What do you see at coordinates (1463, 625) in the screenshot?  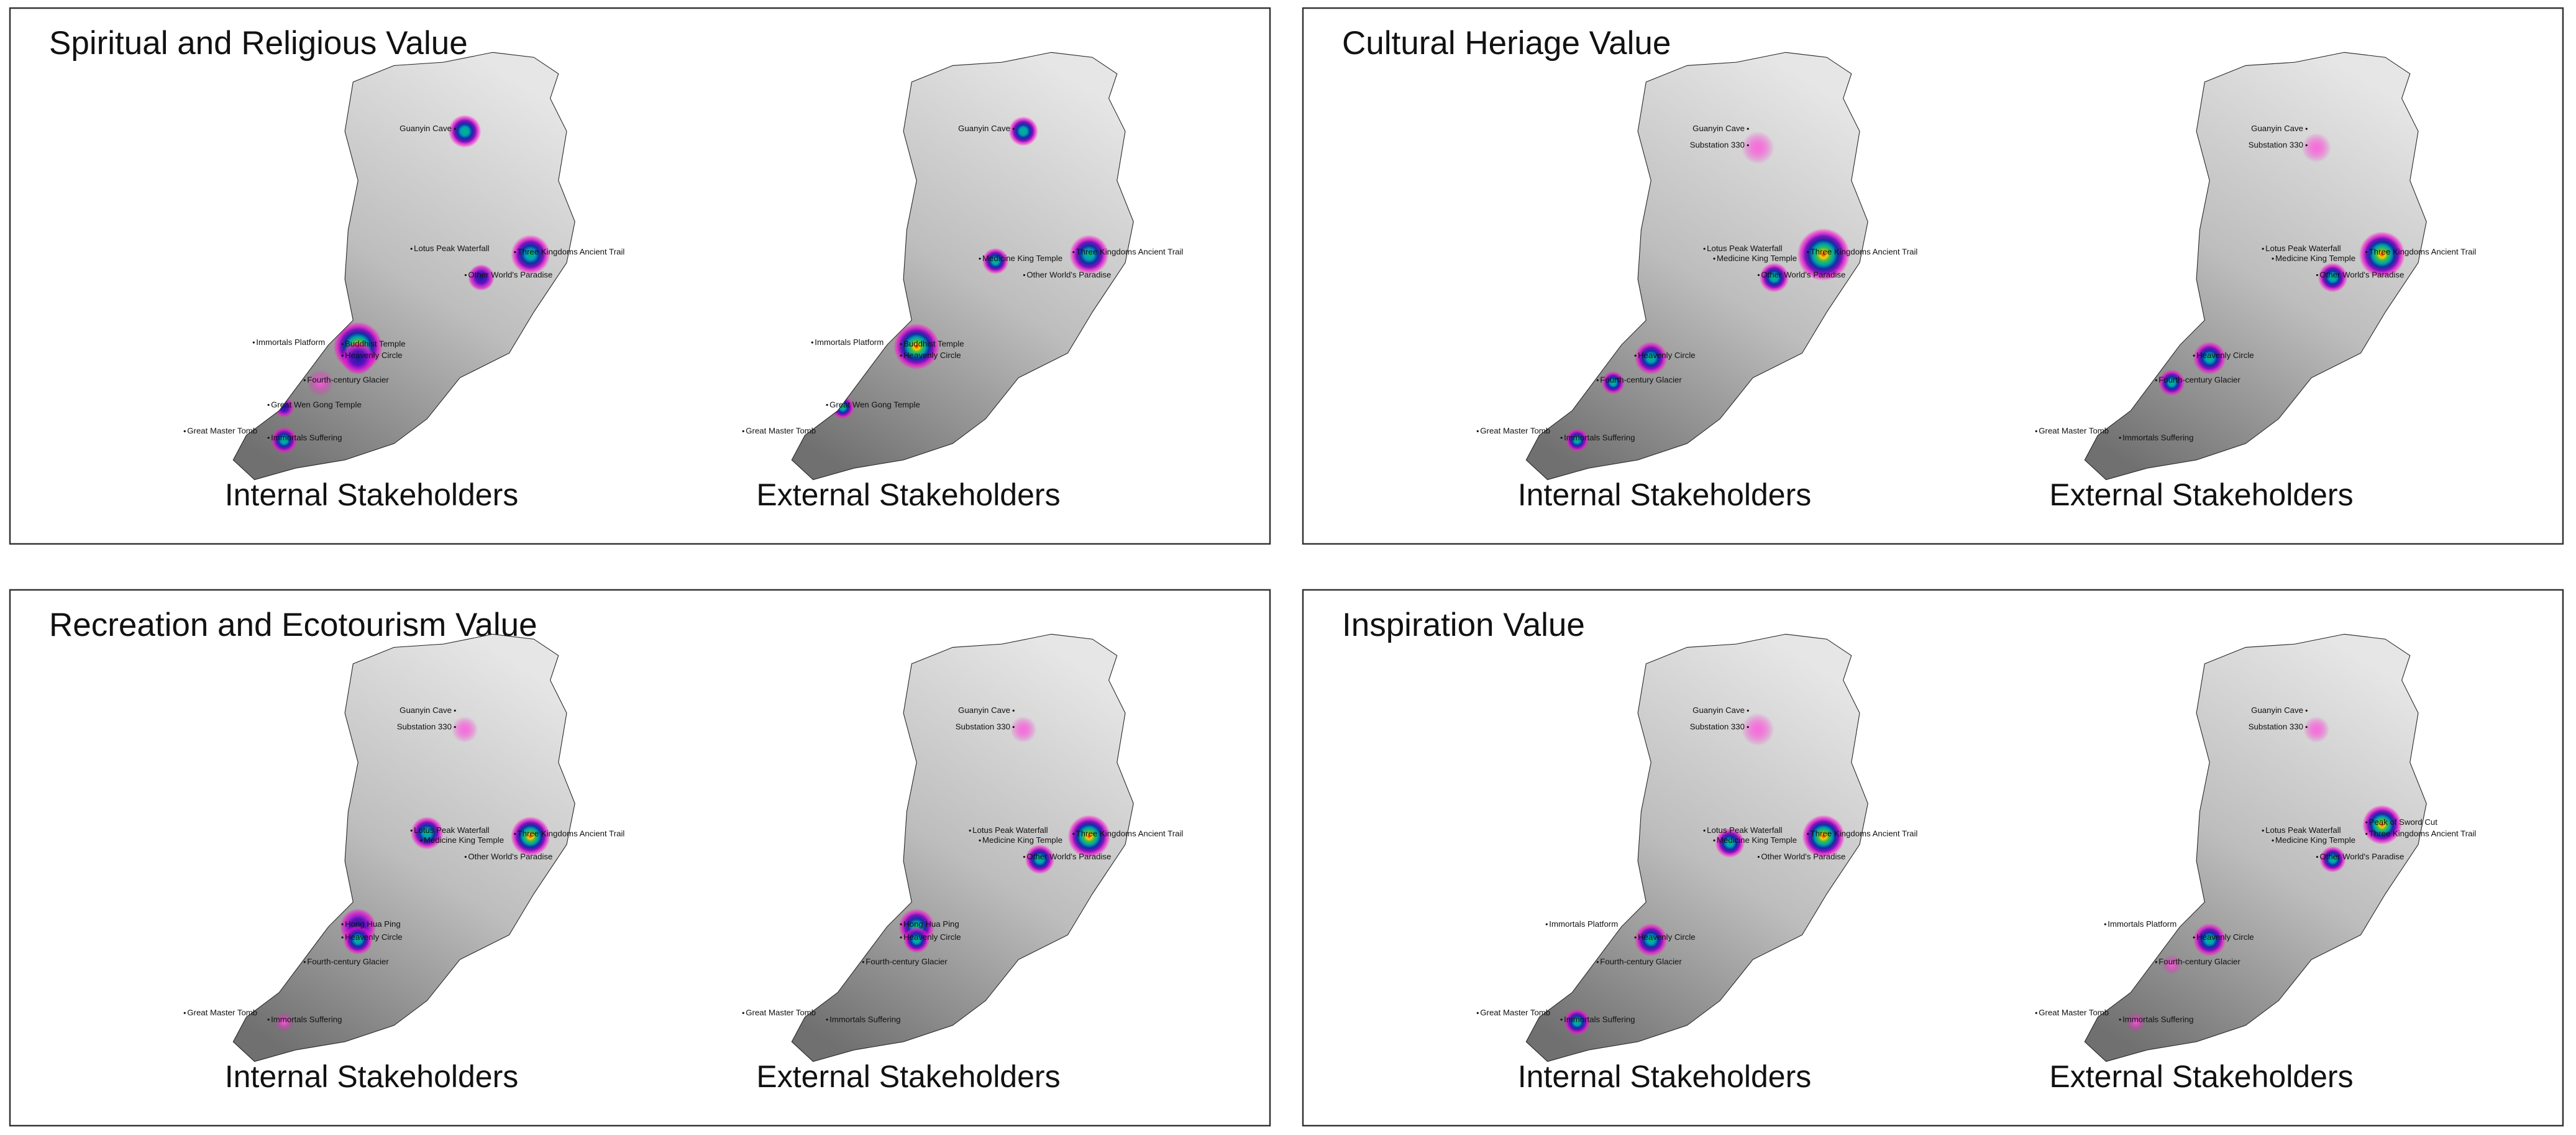 I see `panel-title: Inspiration Value` at bounding box center [1463, 625].